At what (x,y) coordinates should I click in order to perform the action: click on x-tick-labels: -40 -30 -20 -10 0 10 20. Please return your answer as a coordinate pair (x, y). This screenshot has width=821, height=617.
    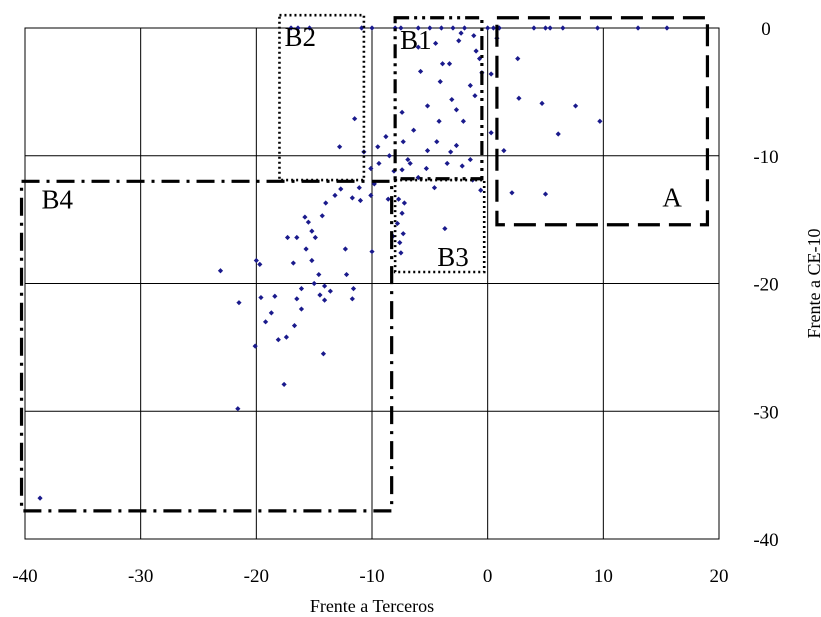
    Looking at the image, I should click on (370, 576).